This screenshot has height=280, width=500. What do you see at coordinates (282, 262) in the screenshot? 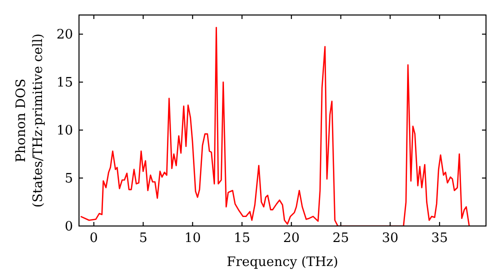
I see `x-axis-title: Frequency (THz)` at bounding box center [282, 262].